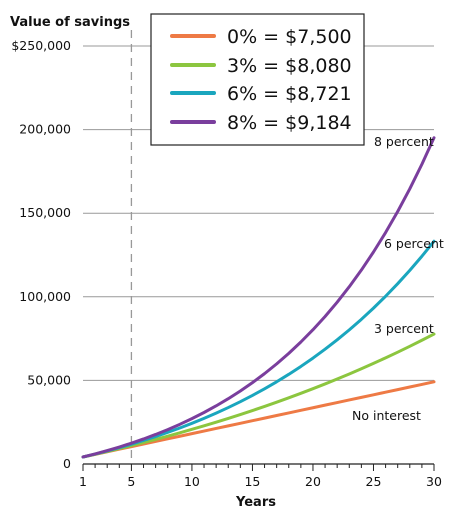  What do you see at coordinates (255, 502) in the screenshot?
I see `x-axis-title: Years` at bounding box center [255, 502].